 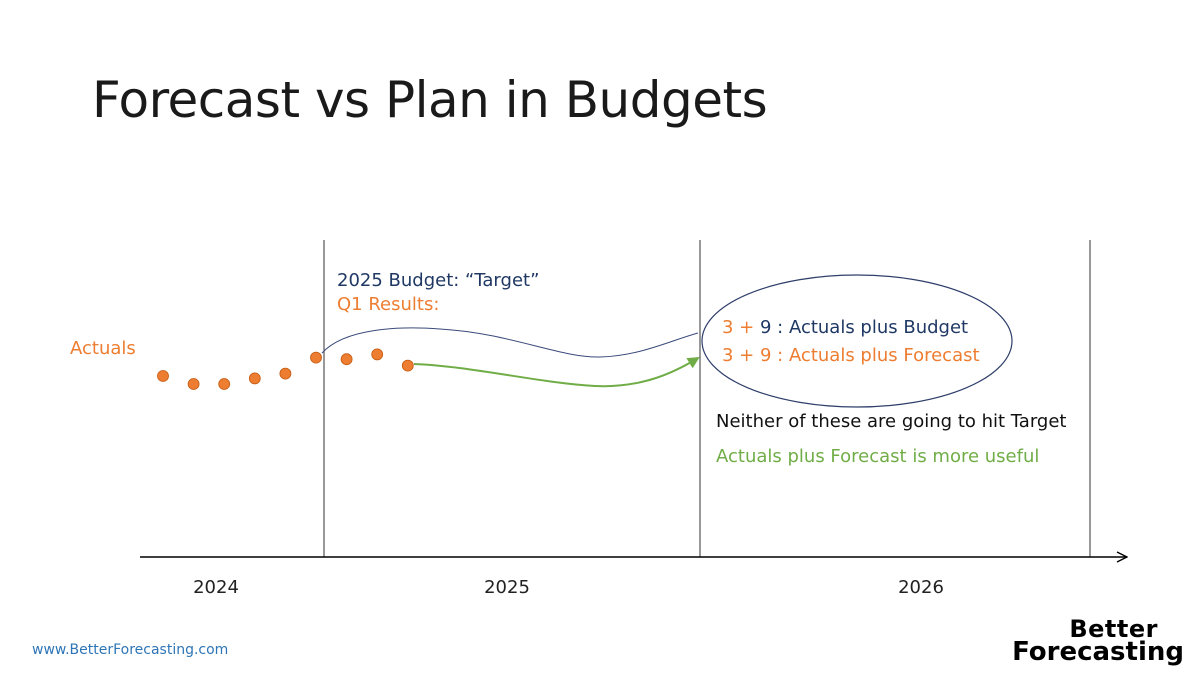 I want to click on logo-line-forecasting: Forecasting, so click(x=1098, y=652).